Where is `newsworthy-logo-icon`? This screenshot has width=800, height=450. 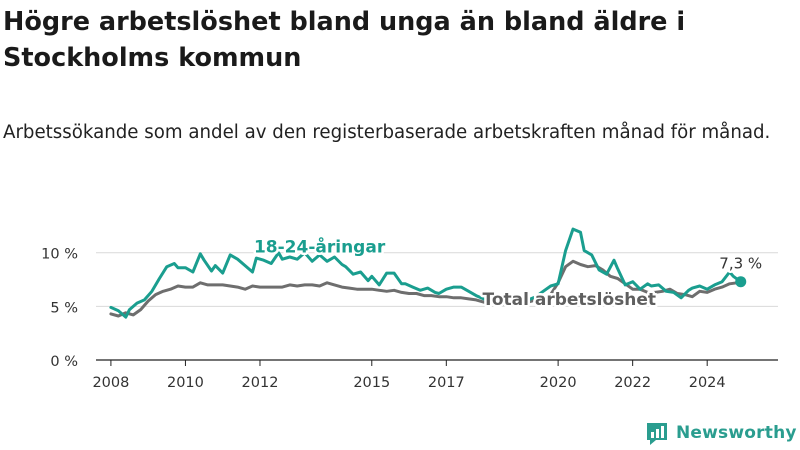 newsworthy-logo-icon is located at coordinates (657, 434).